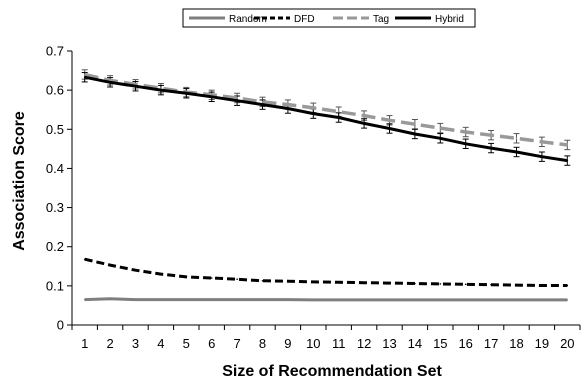 This screenshot has height=382, width=584. I want to click on x-axis-title: Size of Recommendation Set, so click(332, 371).